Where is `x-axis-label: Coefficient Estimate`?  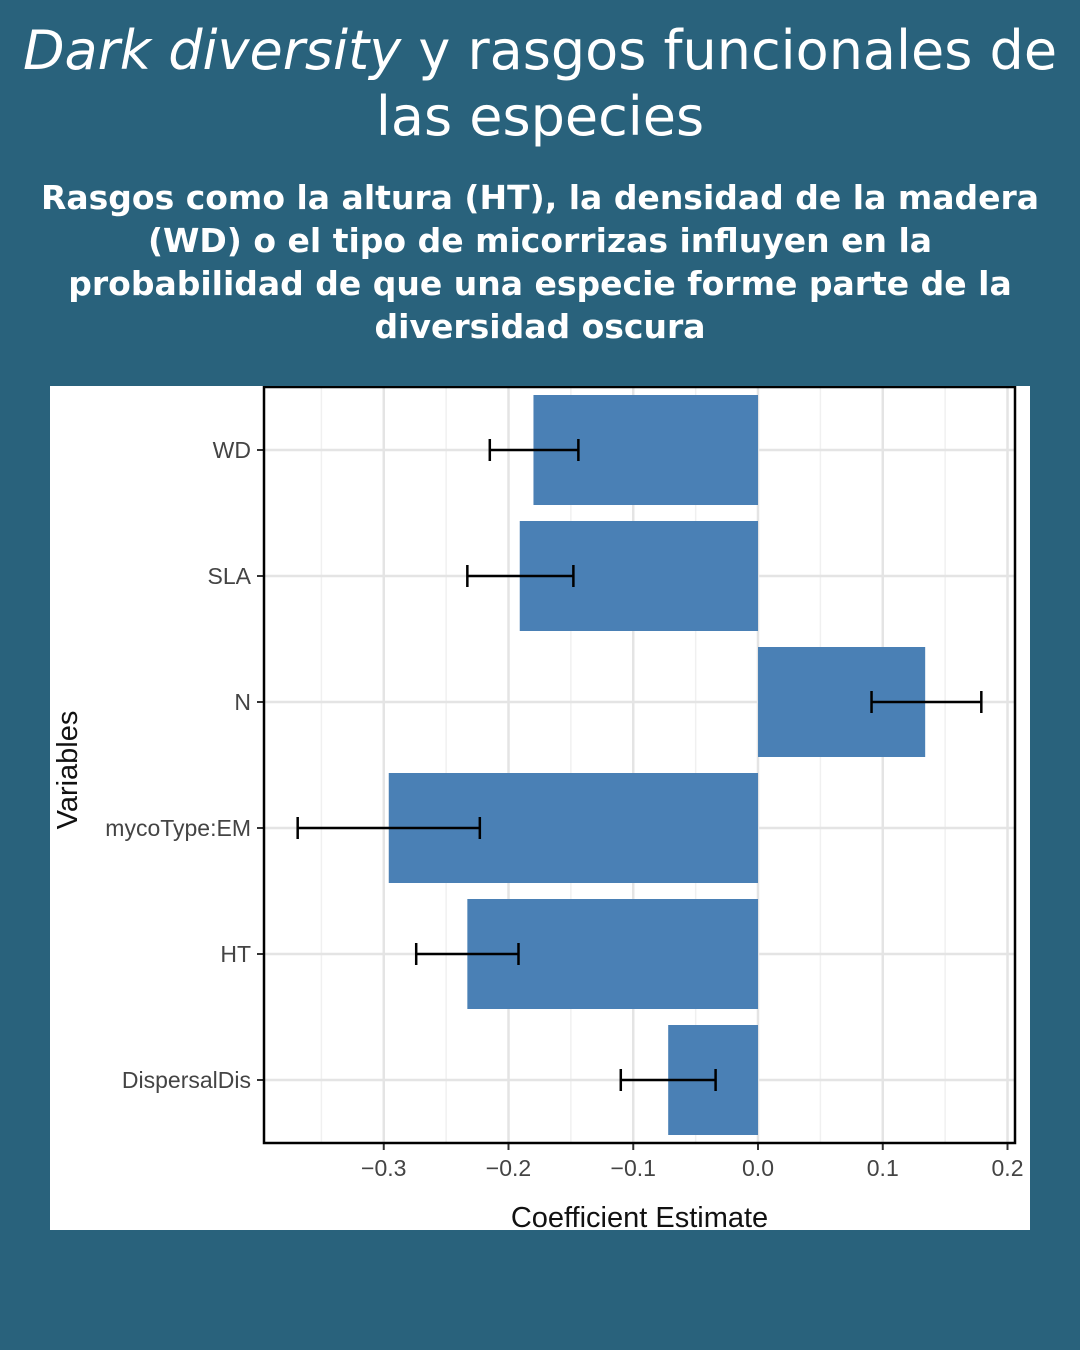
x-axis-label: Coefficient Estimate is located at coordinates (639, 1216).